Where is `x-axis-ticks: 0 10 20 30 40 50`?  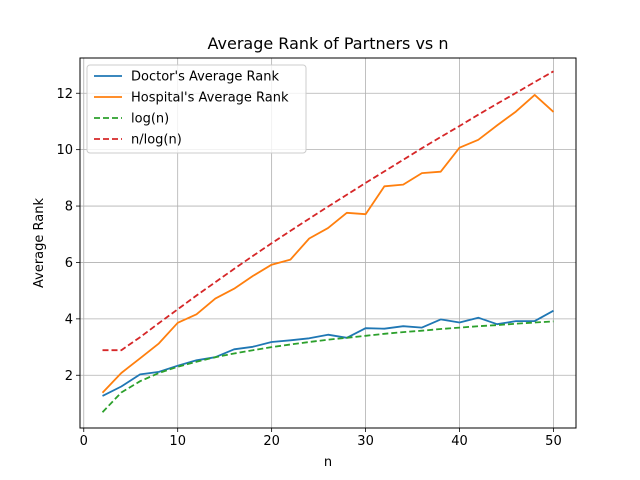
x-axis-ticks: 0 10 20 30 40 50 is located at coordinates (321, 438).